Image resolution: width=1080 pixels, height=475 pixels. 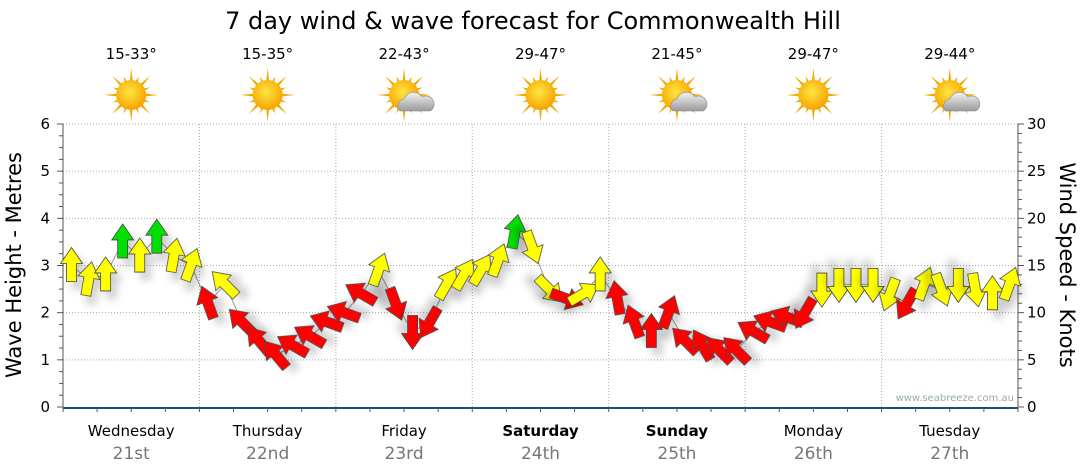 What do you see at coordinates (1036, 124) in the screenshot?
I see `right-tick-label: 30` at bounding box center [1036, 124].